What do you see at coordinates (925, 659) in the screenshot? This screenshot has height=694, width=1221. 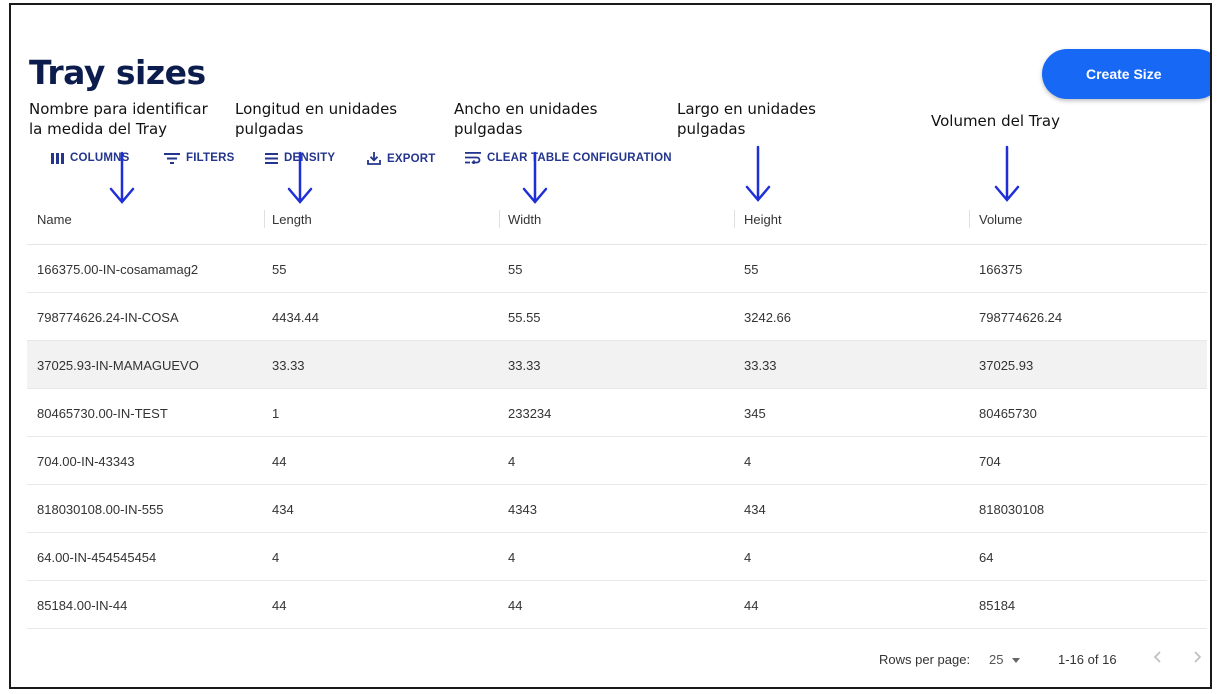 I see `rows-per-page-label: Rows per page:` at bounding box center [925, 659].